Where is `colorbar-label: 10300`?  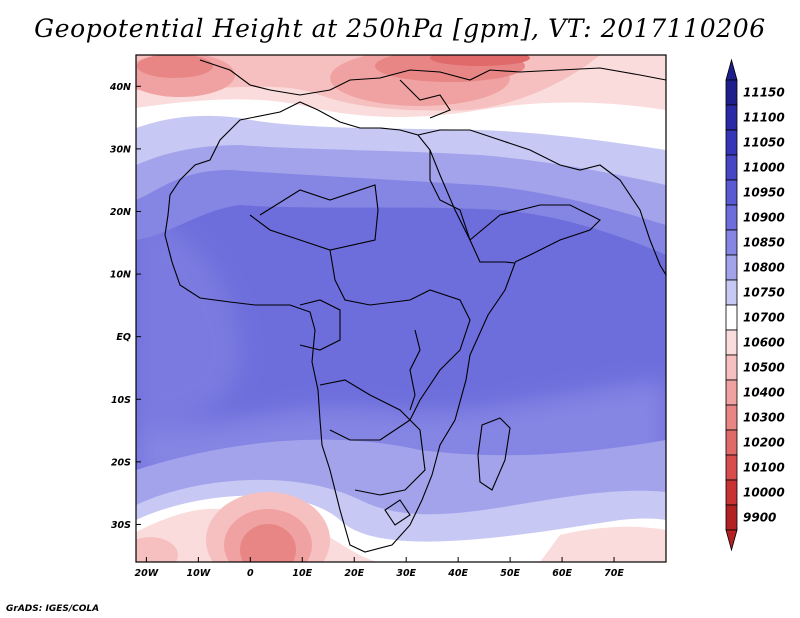 colorbar-label: 10300 is located at coordinates (764, 418).